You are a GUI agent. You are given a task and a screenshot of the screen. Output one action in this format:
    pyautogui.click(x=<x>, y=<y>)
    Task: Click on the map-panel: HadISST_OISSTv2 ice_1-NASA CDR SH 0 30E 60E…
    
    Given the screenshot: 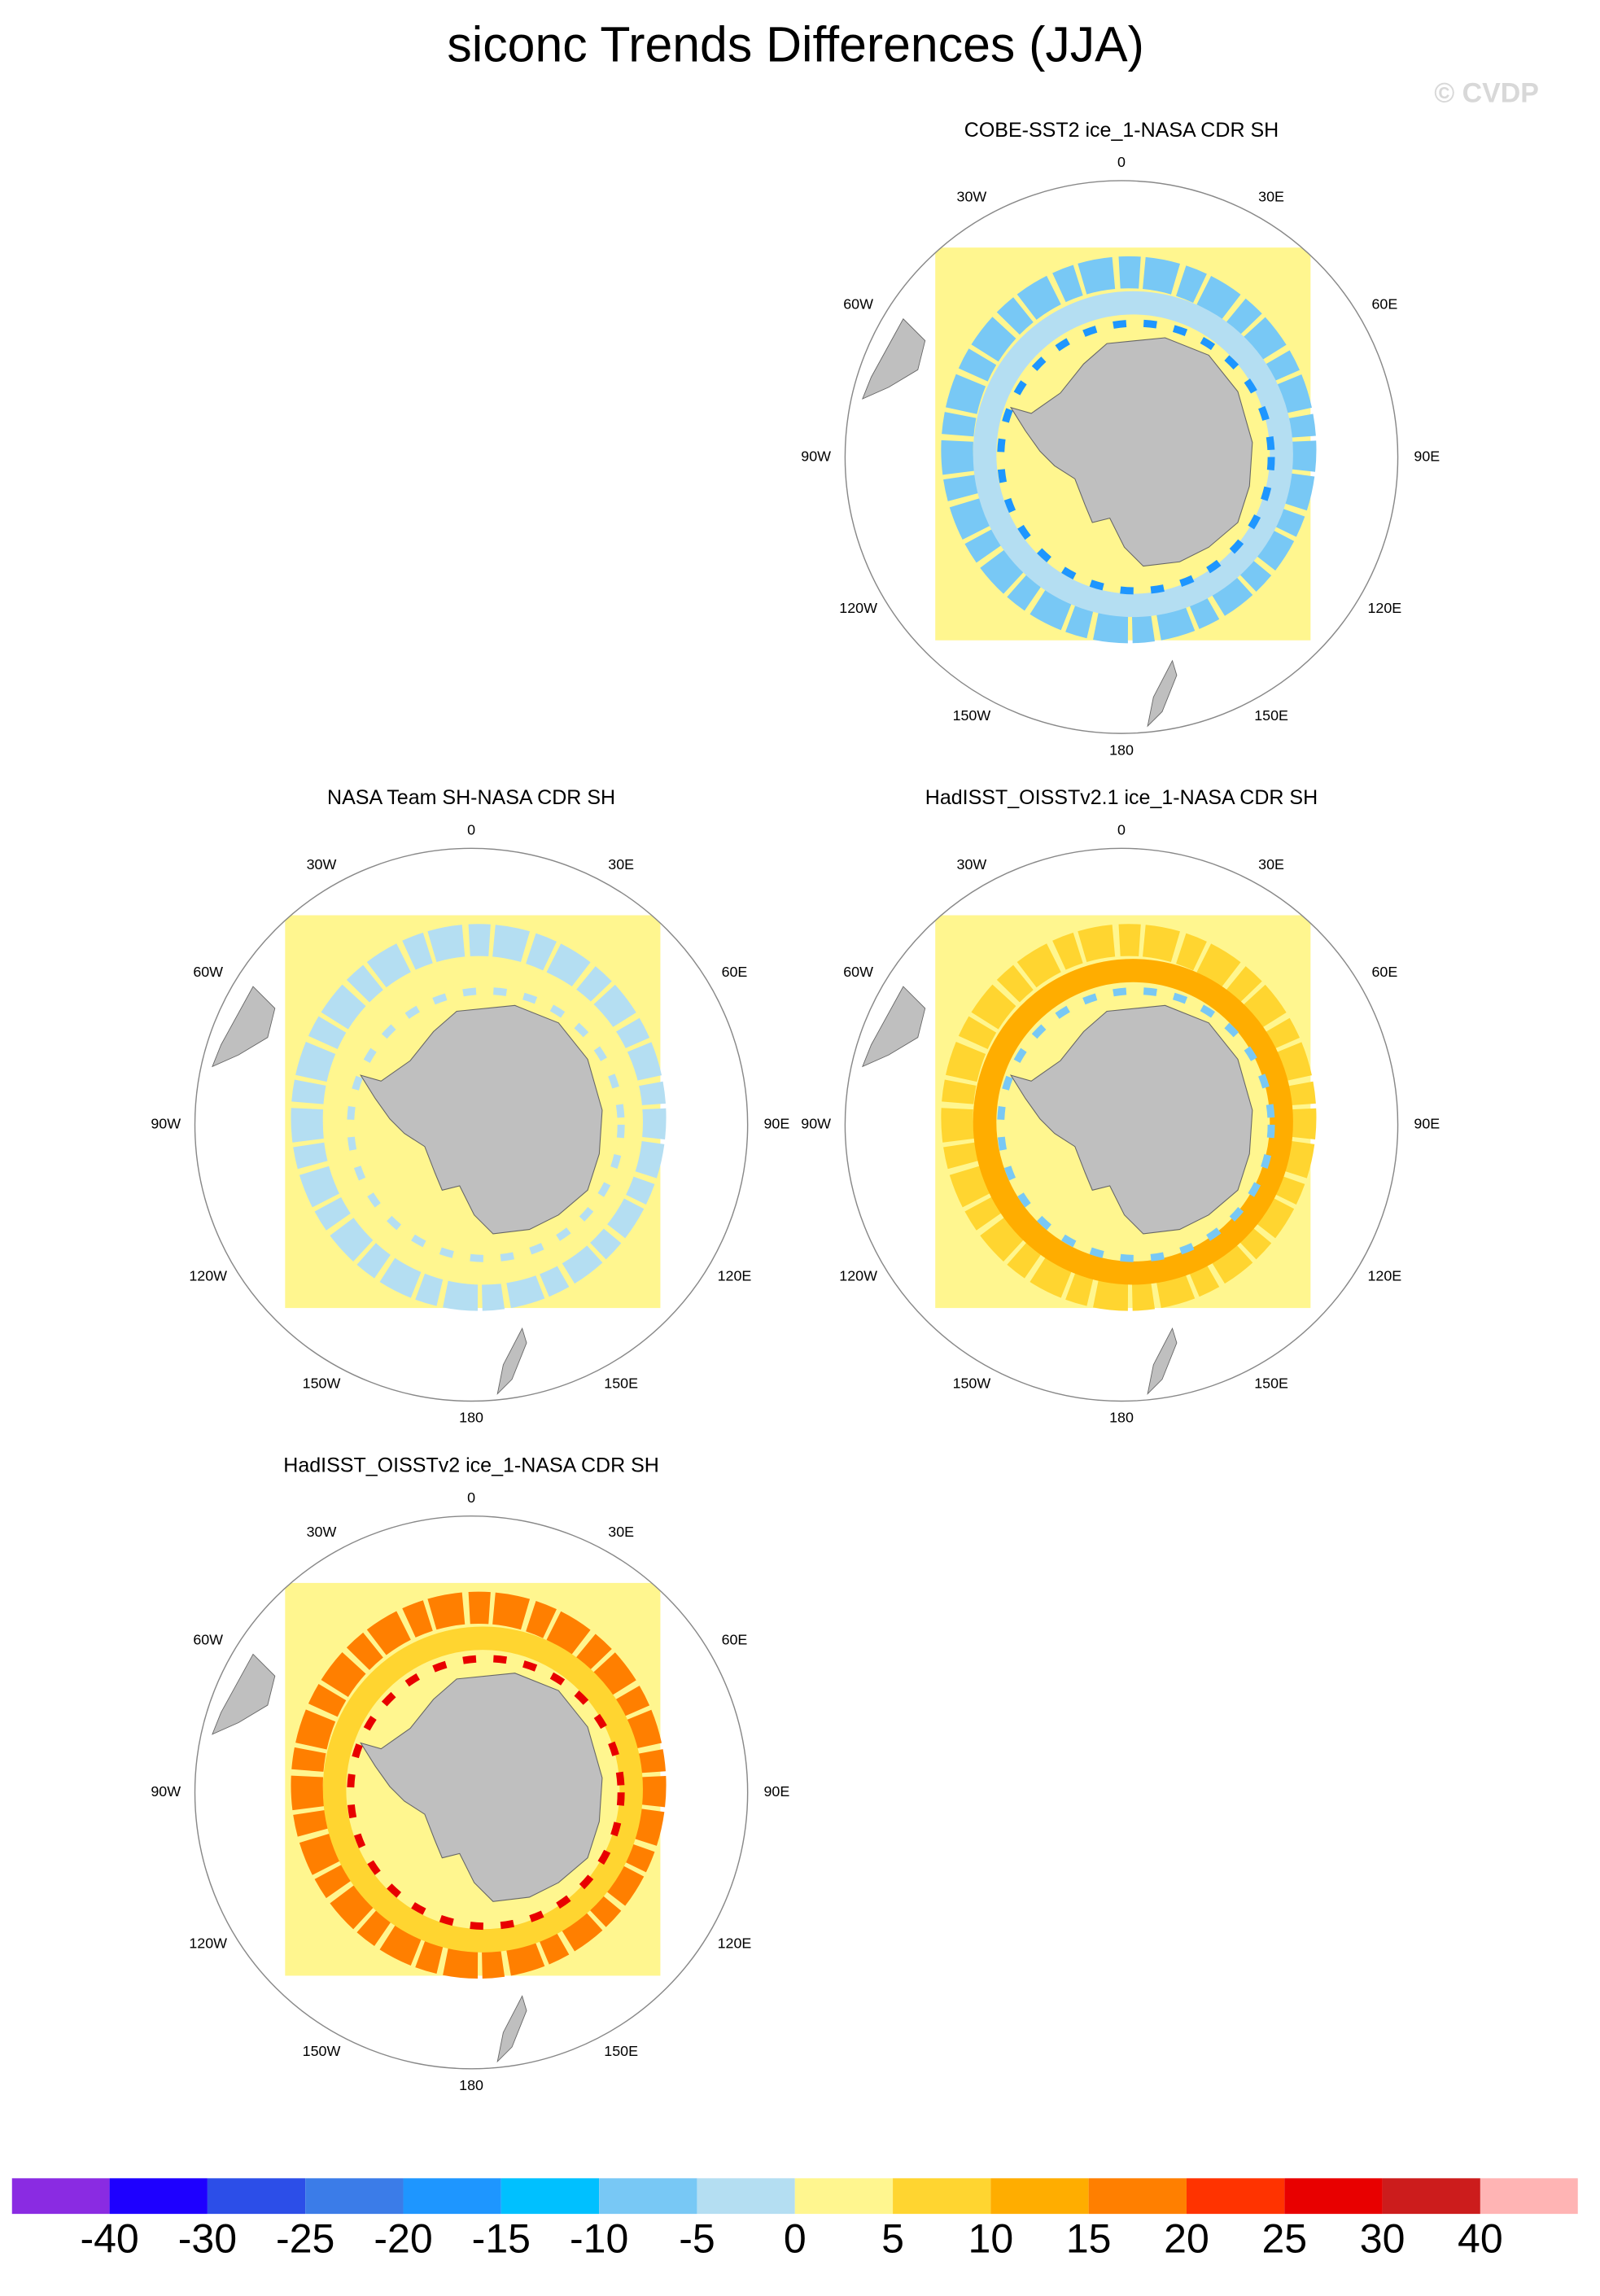 What is the action you would take?
    pyautogui.click(x=470, y=1773)
    